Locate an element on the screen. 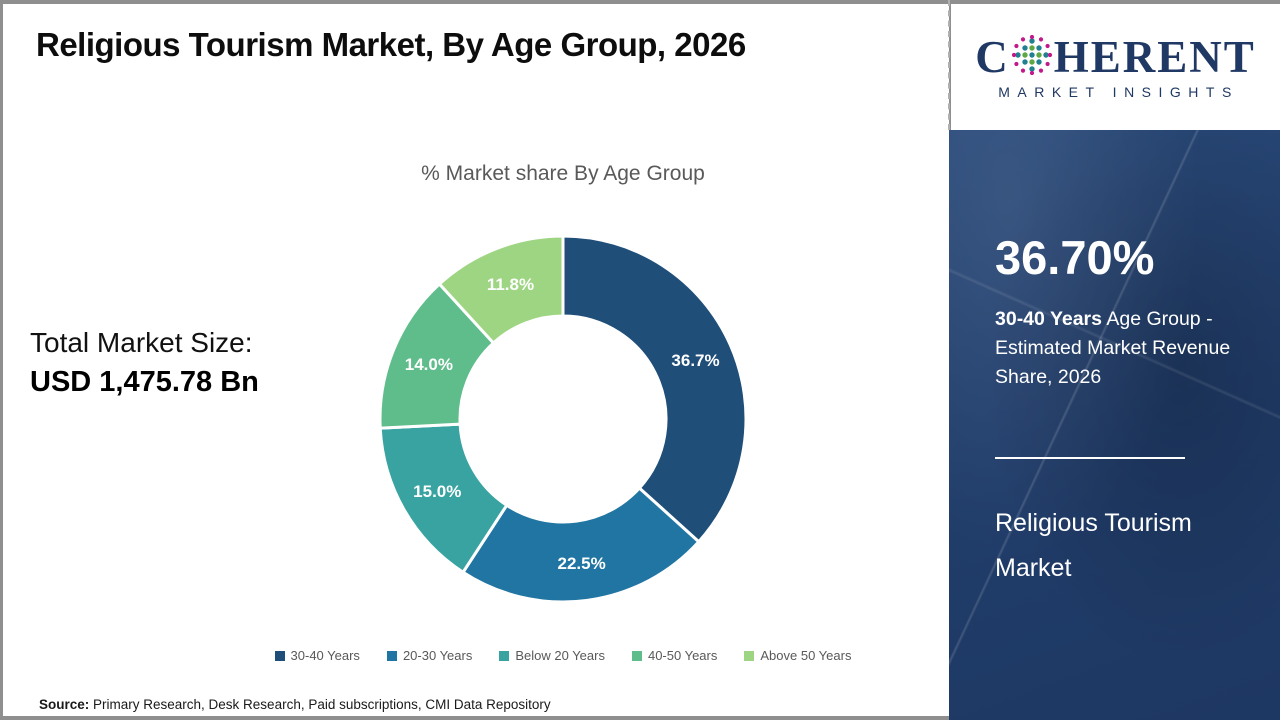 The width and height of the screenshot is (1280, 720). legend-item-above-50-years: Above 50 Years is located at coordinates (797, 655).